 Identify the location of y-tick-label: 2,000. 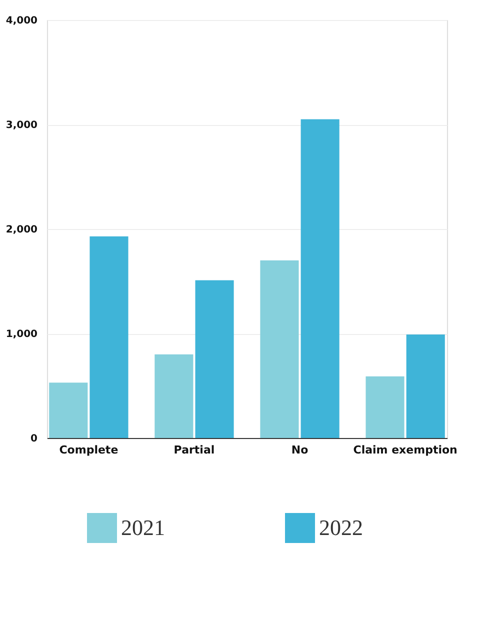
(22, 230).